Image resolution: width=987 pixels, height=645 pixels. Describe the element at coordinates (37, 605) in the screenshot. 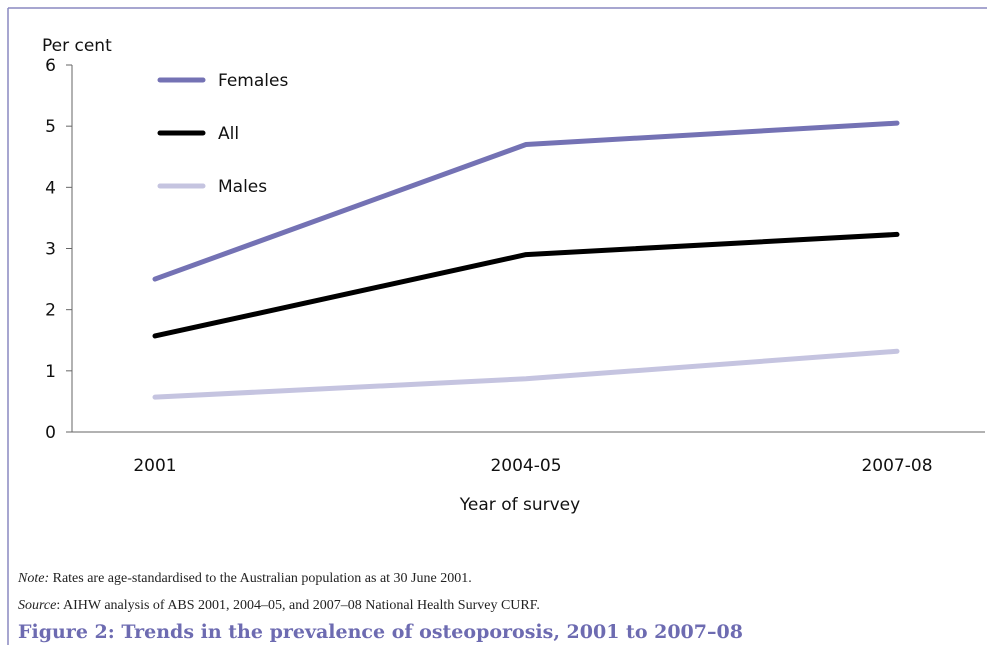

I see `source-label: Source` at that location.